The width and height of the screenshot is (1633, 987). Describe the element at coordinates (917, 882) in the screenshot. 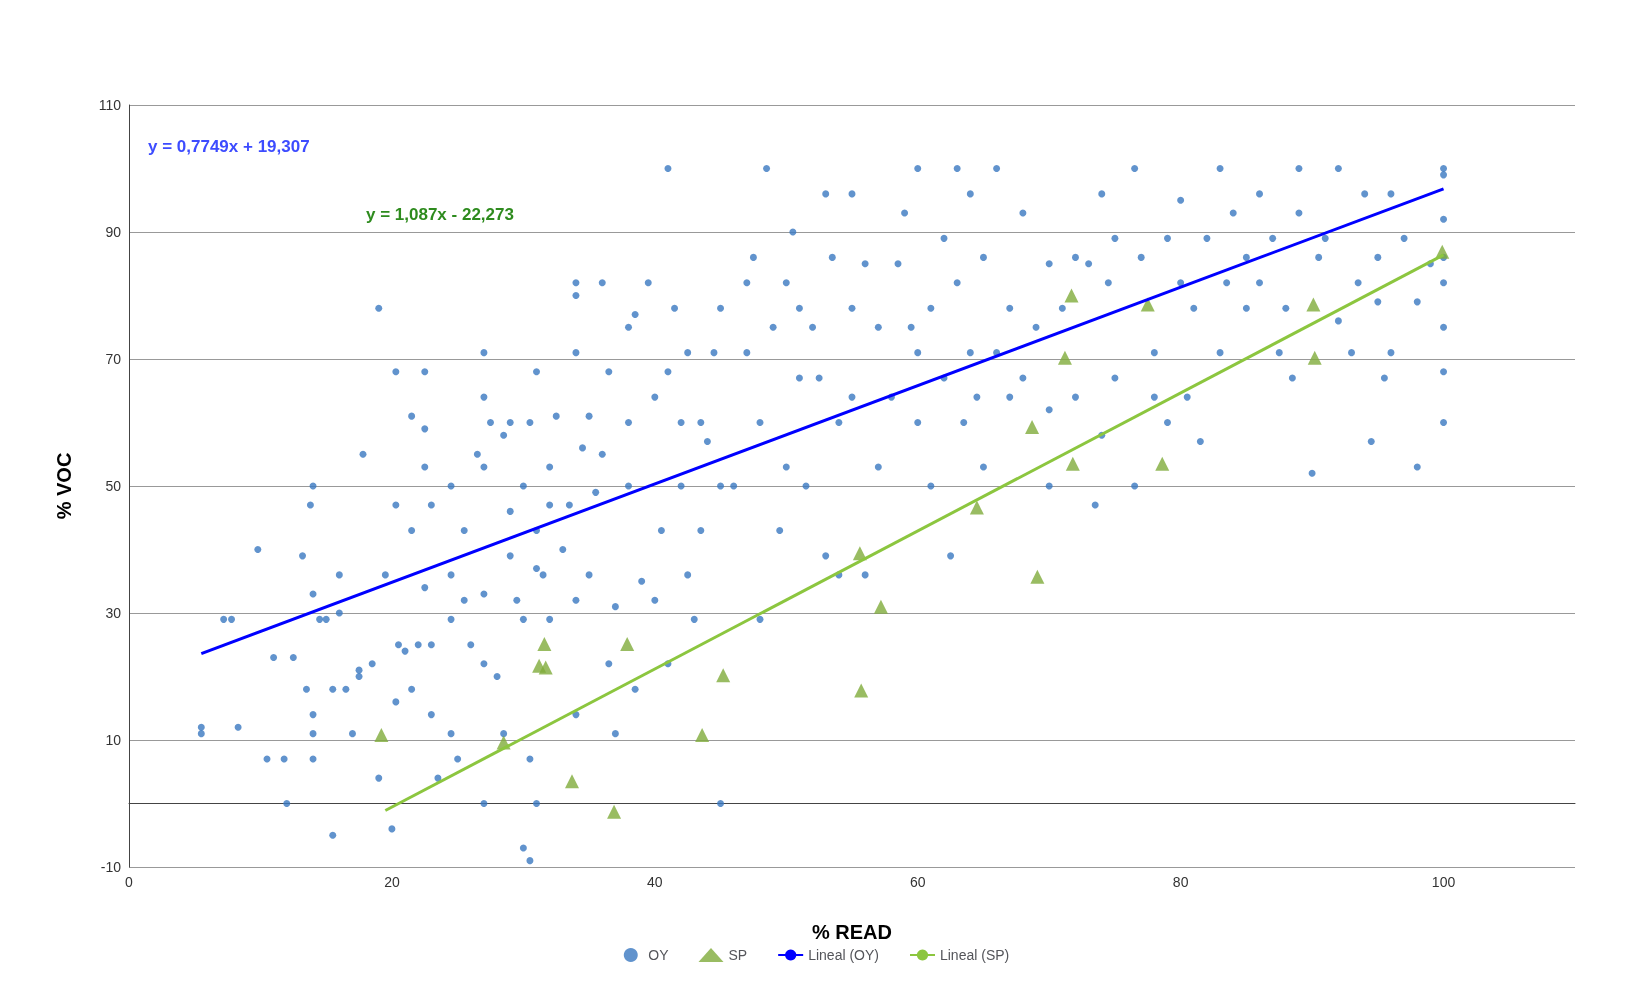

I see `x-tick-label: 60` at that location.